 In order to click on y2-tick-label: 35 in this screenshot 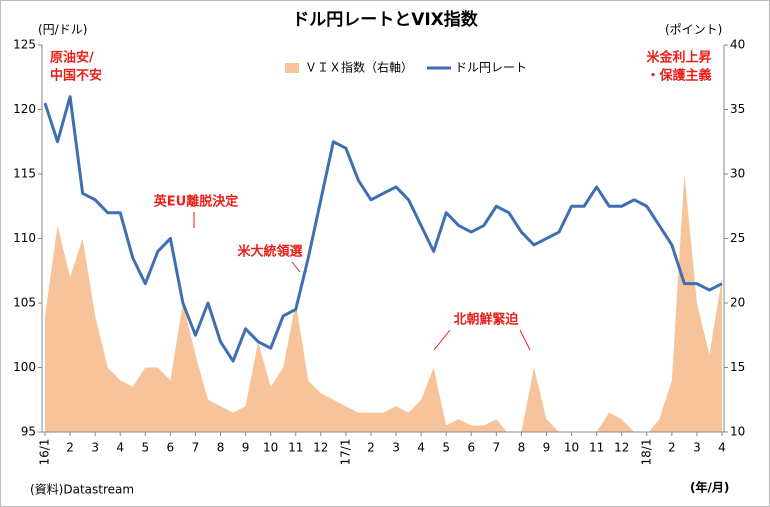, I will do `click(737, 109)`.